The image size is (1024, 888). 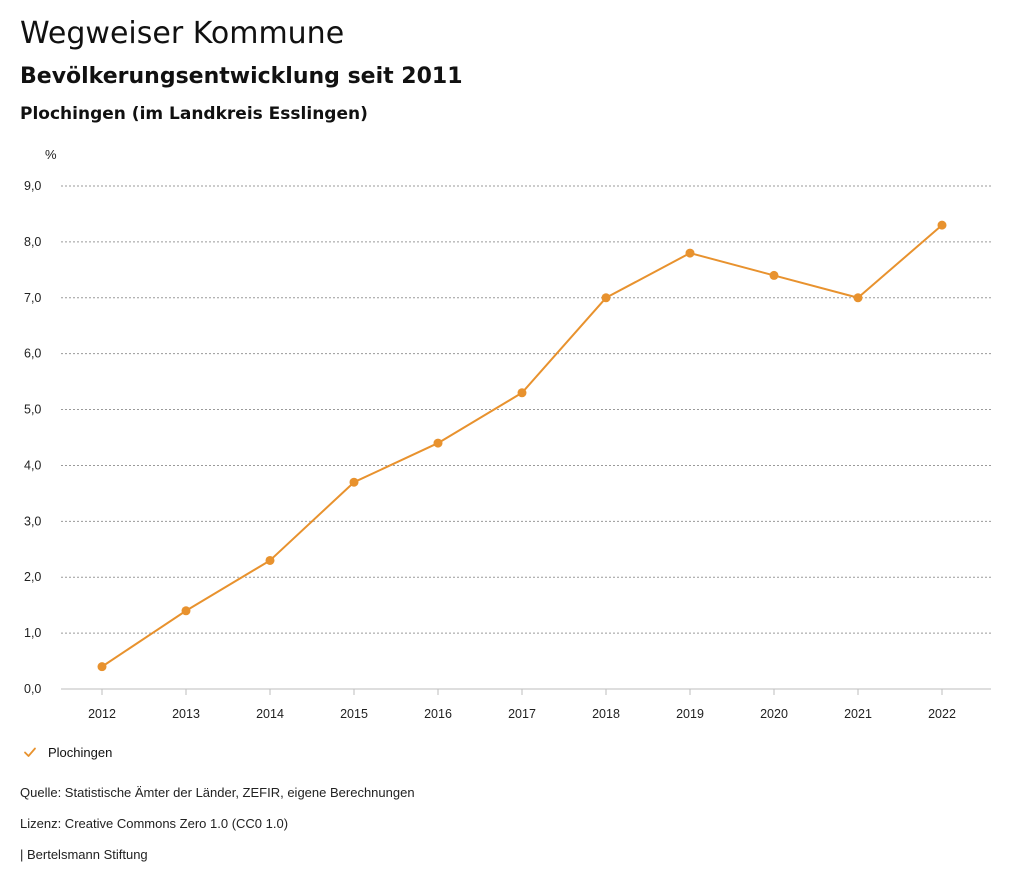 What do you see at coordinates (182, 33) in the screenshot?
I see `page-title: Wegweiser Kommune` at bounding box center [182, 33].